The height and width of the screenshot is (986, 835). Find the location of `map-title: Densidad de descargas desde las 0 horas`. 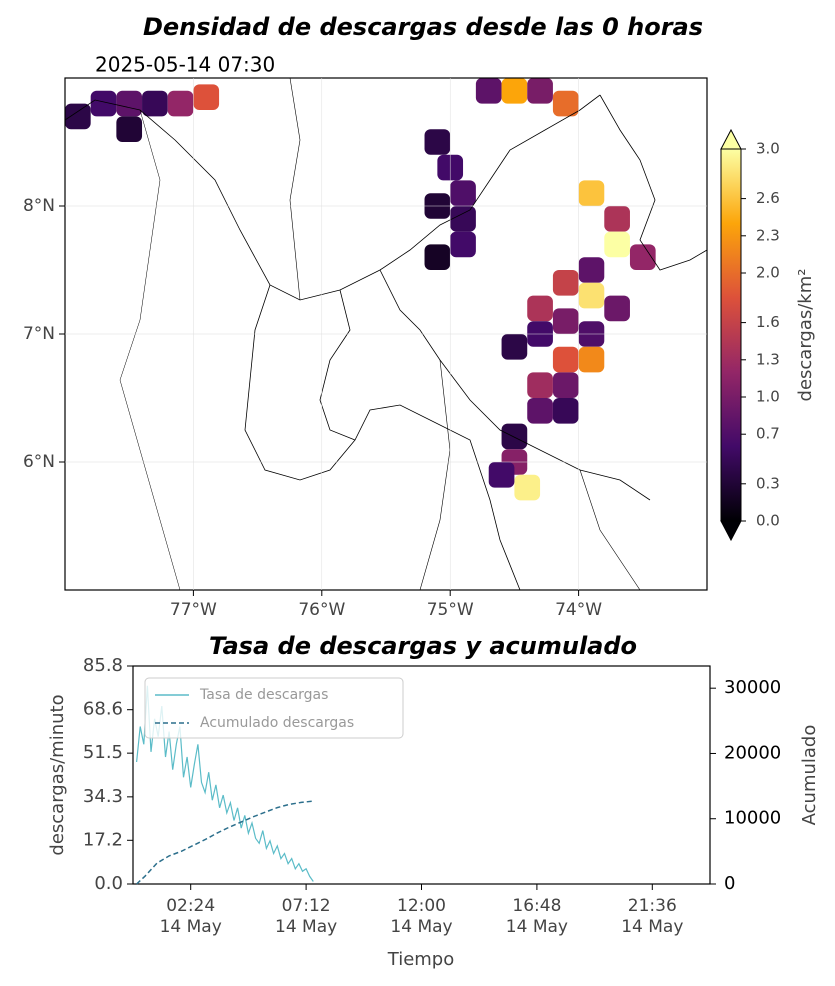

map-title: Densidad de descargas desde las 0 horas is located at coordinates (423, 27).